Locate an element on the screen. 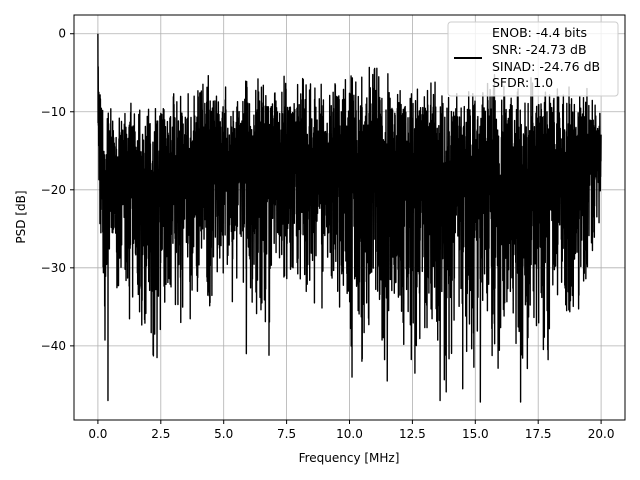 The height and width of the screenshot is (480, 640). legend-box is located at coordinates (533, 59).